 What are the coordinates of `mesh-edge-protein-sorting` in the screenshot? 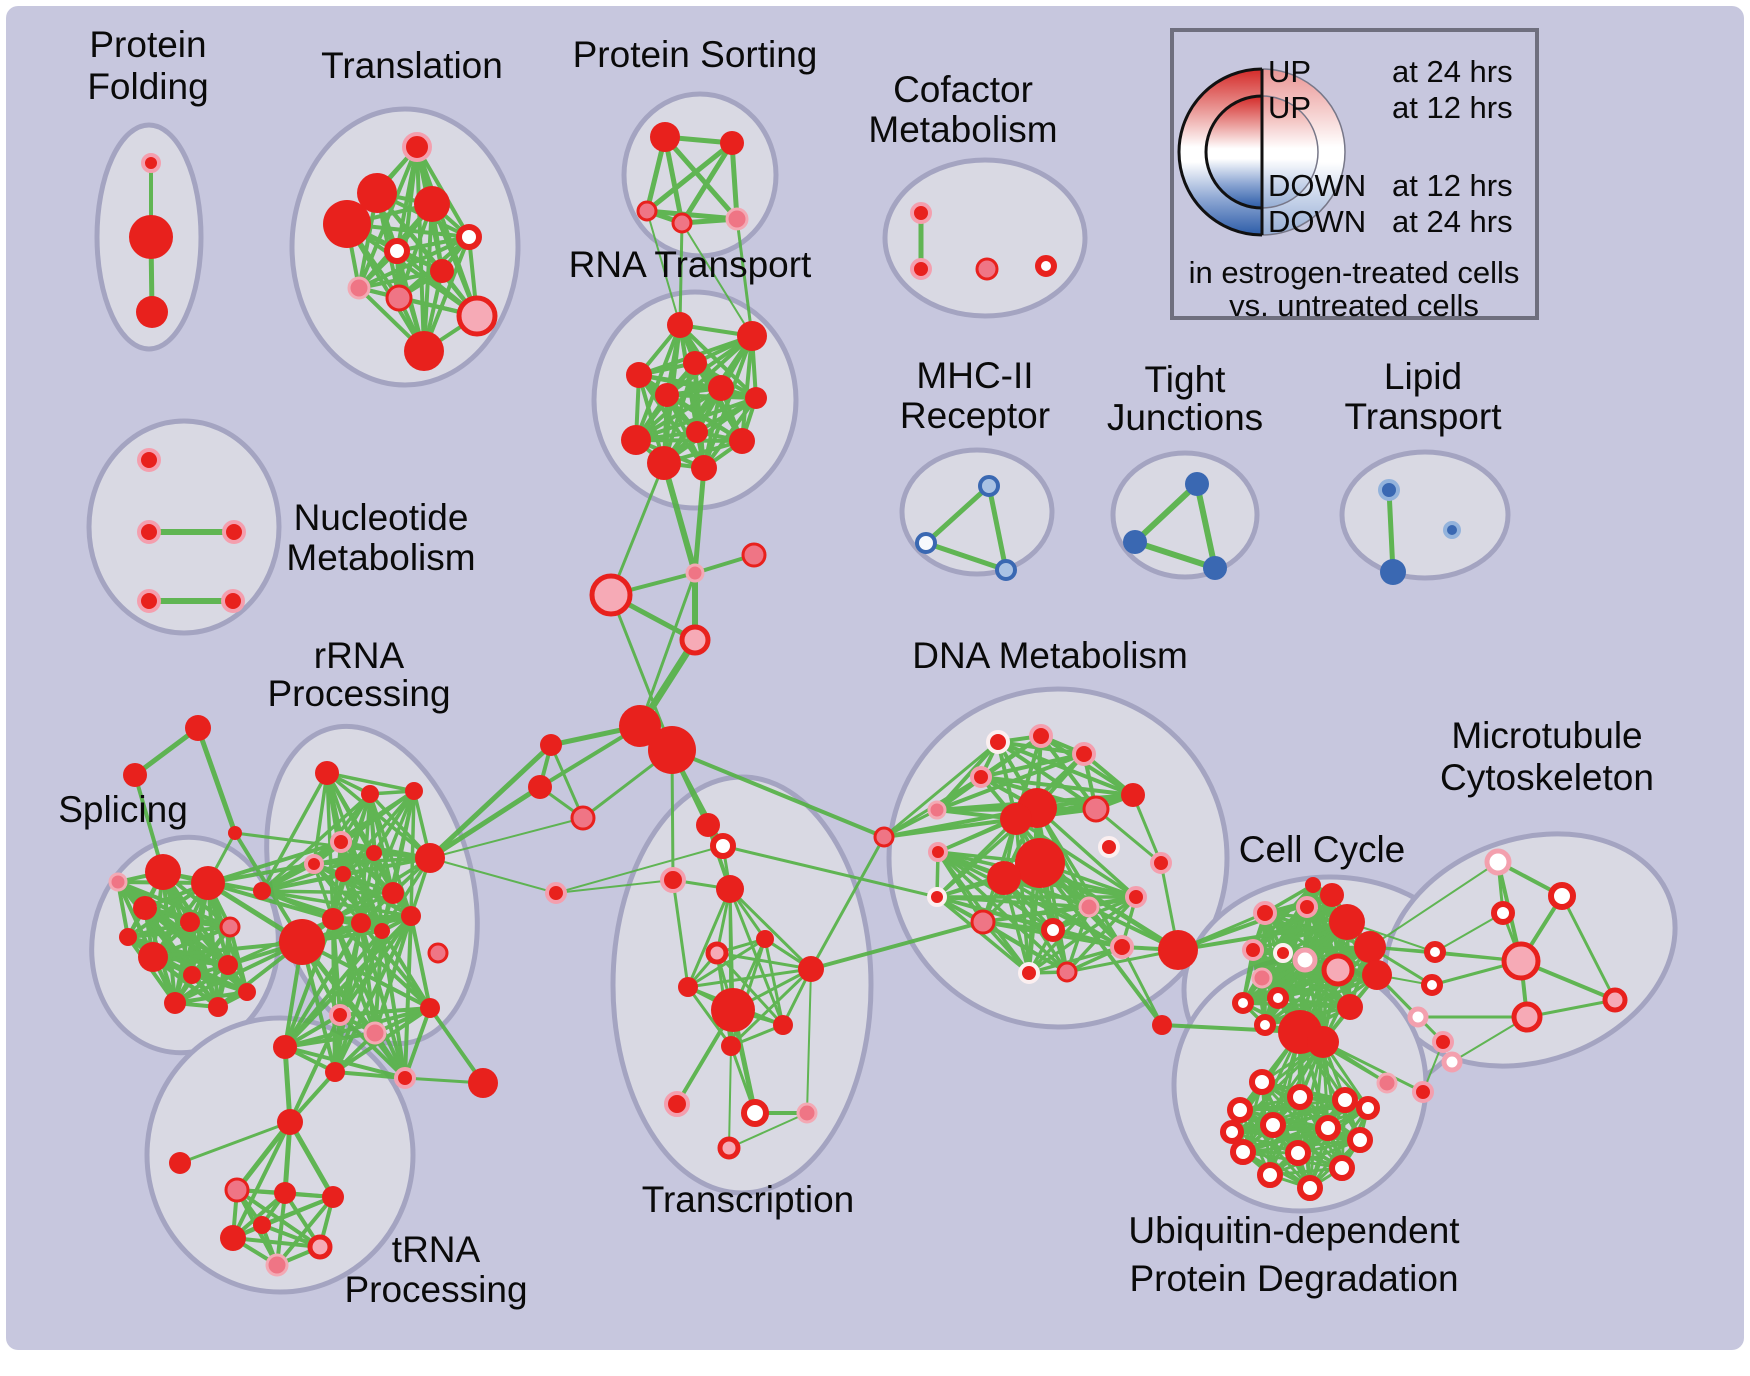 It's located at (734, 181).